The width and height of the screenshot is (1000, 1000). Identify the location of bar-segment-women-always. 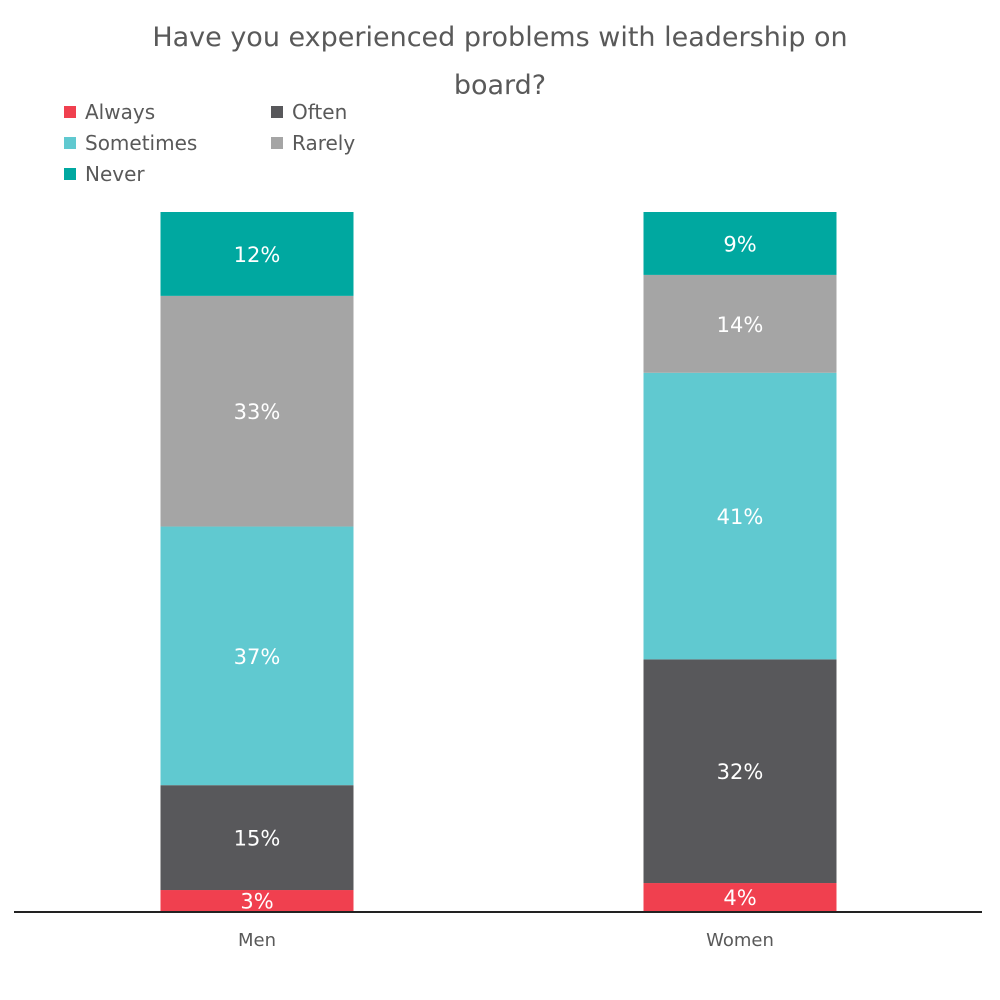
(740, 897).